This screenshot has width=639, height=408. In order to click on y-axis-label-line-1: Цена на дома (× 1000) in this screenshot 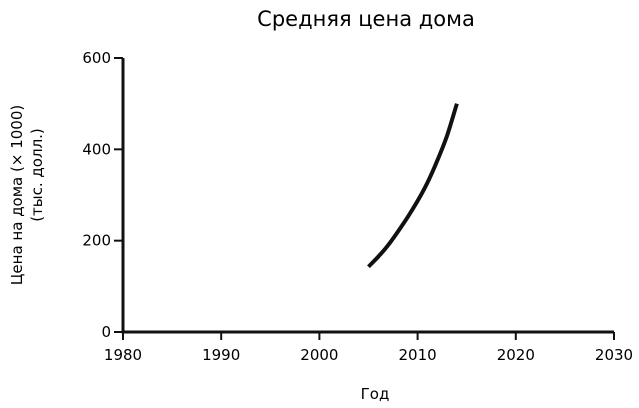, I will do `click(17, 195)`.